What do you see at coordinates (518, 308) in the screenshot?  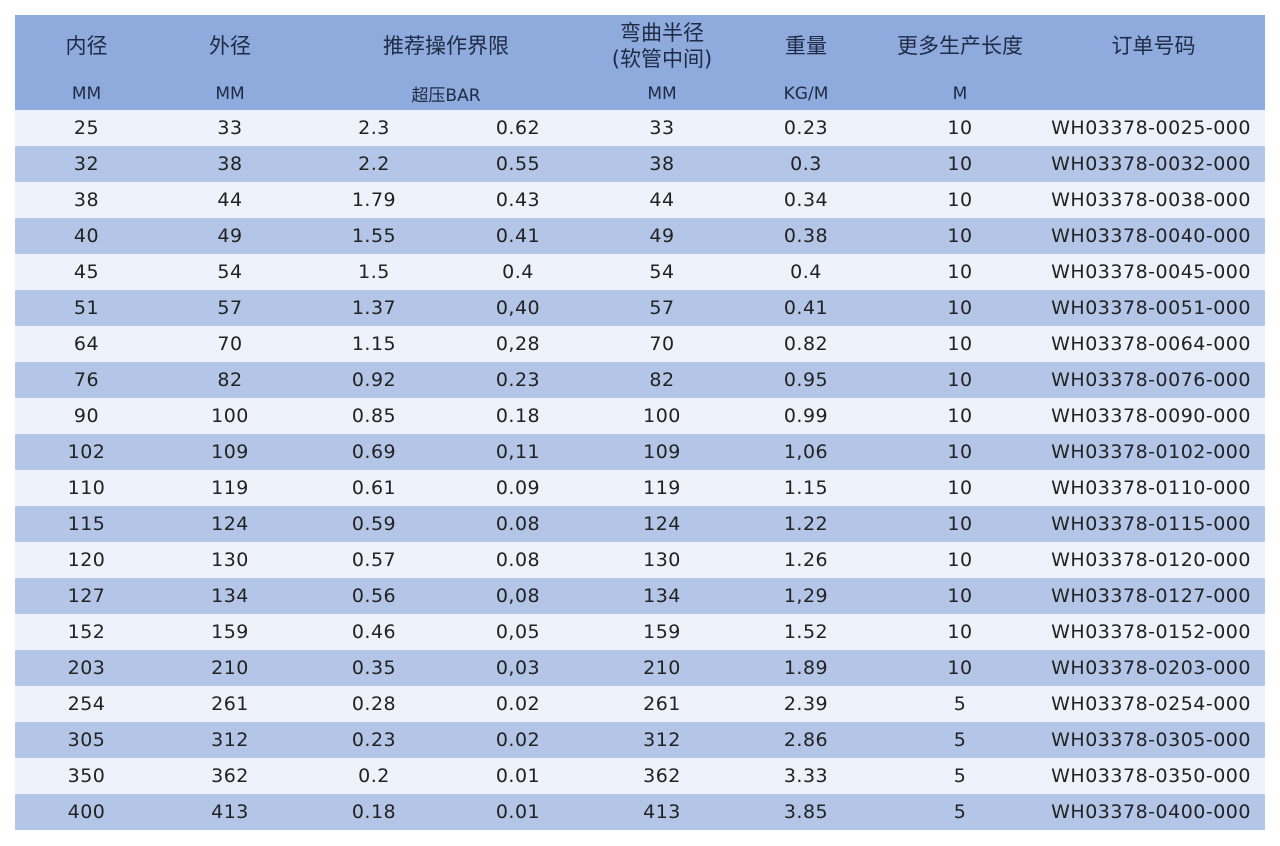 I see `data-cell: 0,40` at bounding box center [518, 308].